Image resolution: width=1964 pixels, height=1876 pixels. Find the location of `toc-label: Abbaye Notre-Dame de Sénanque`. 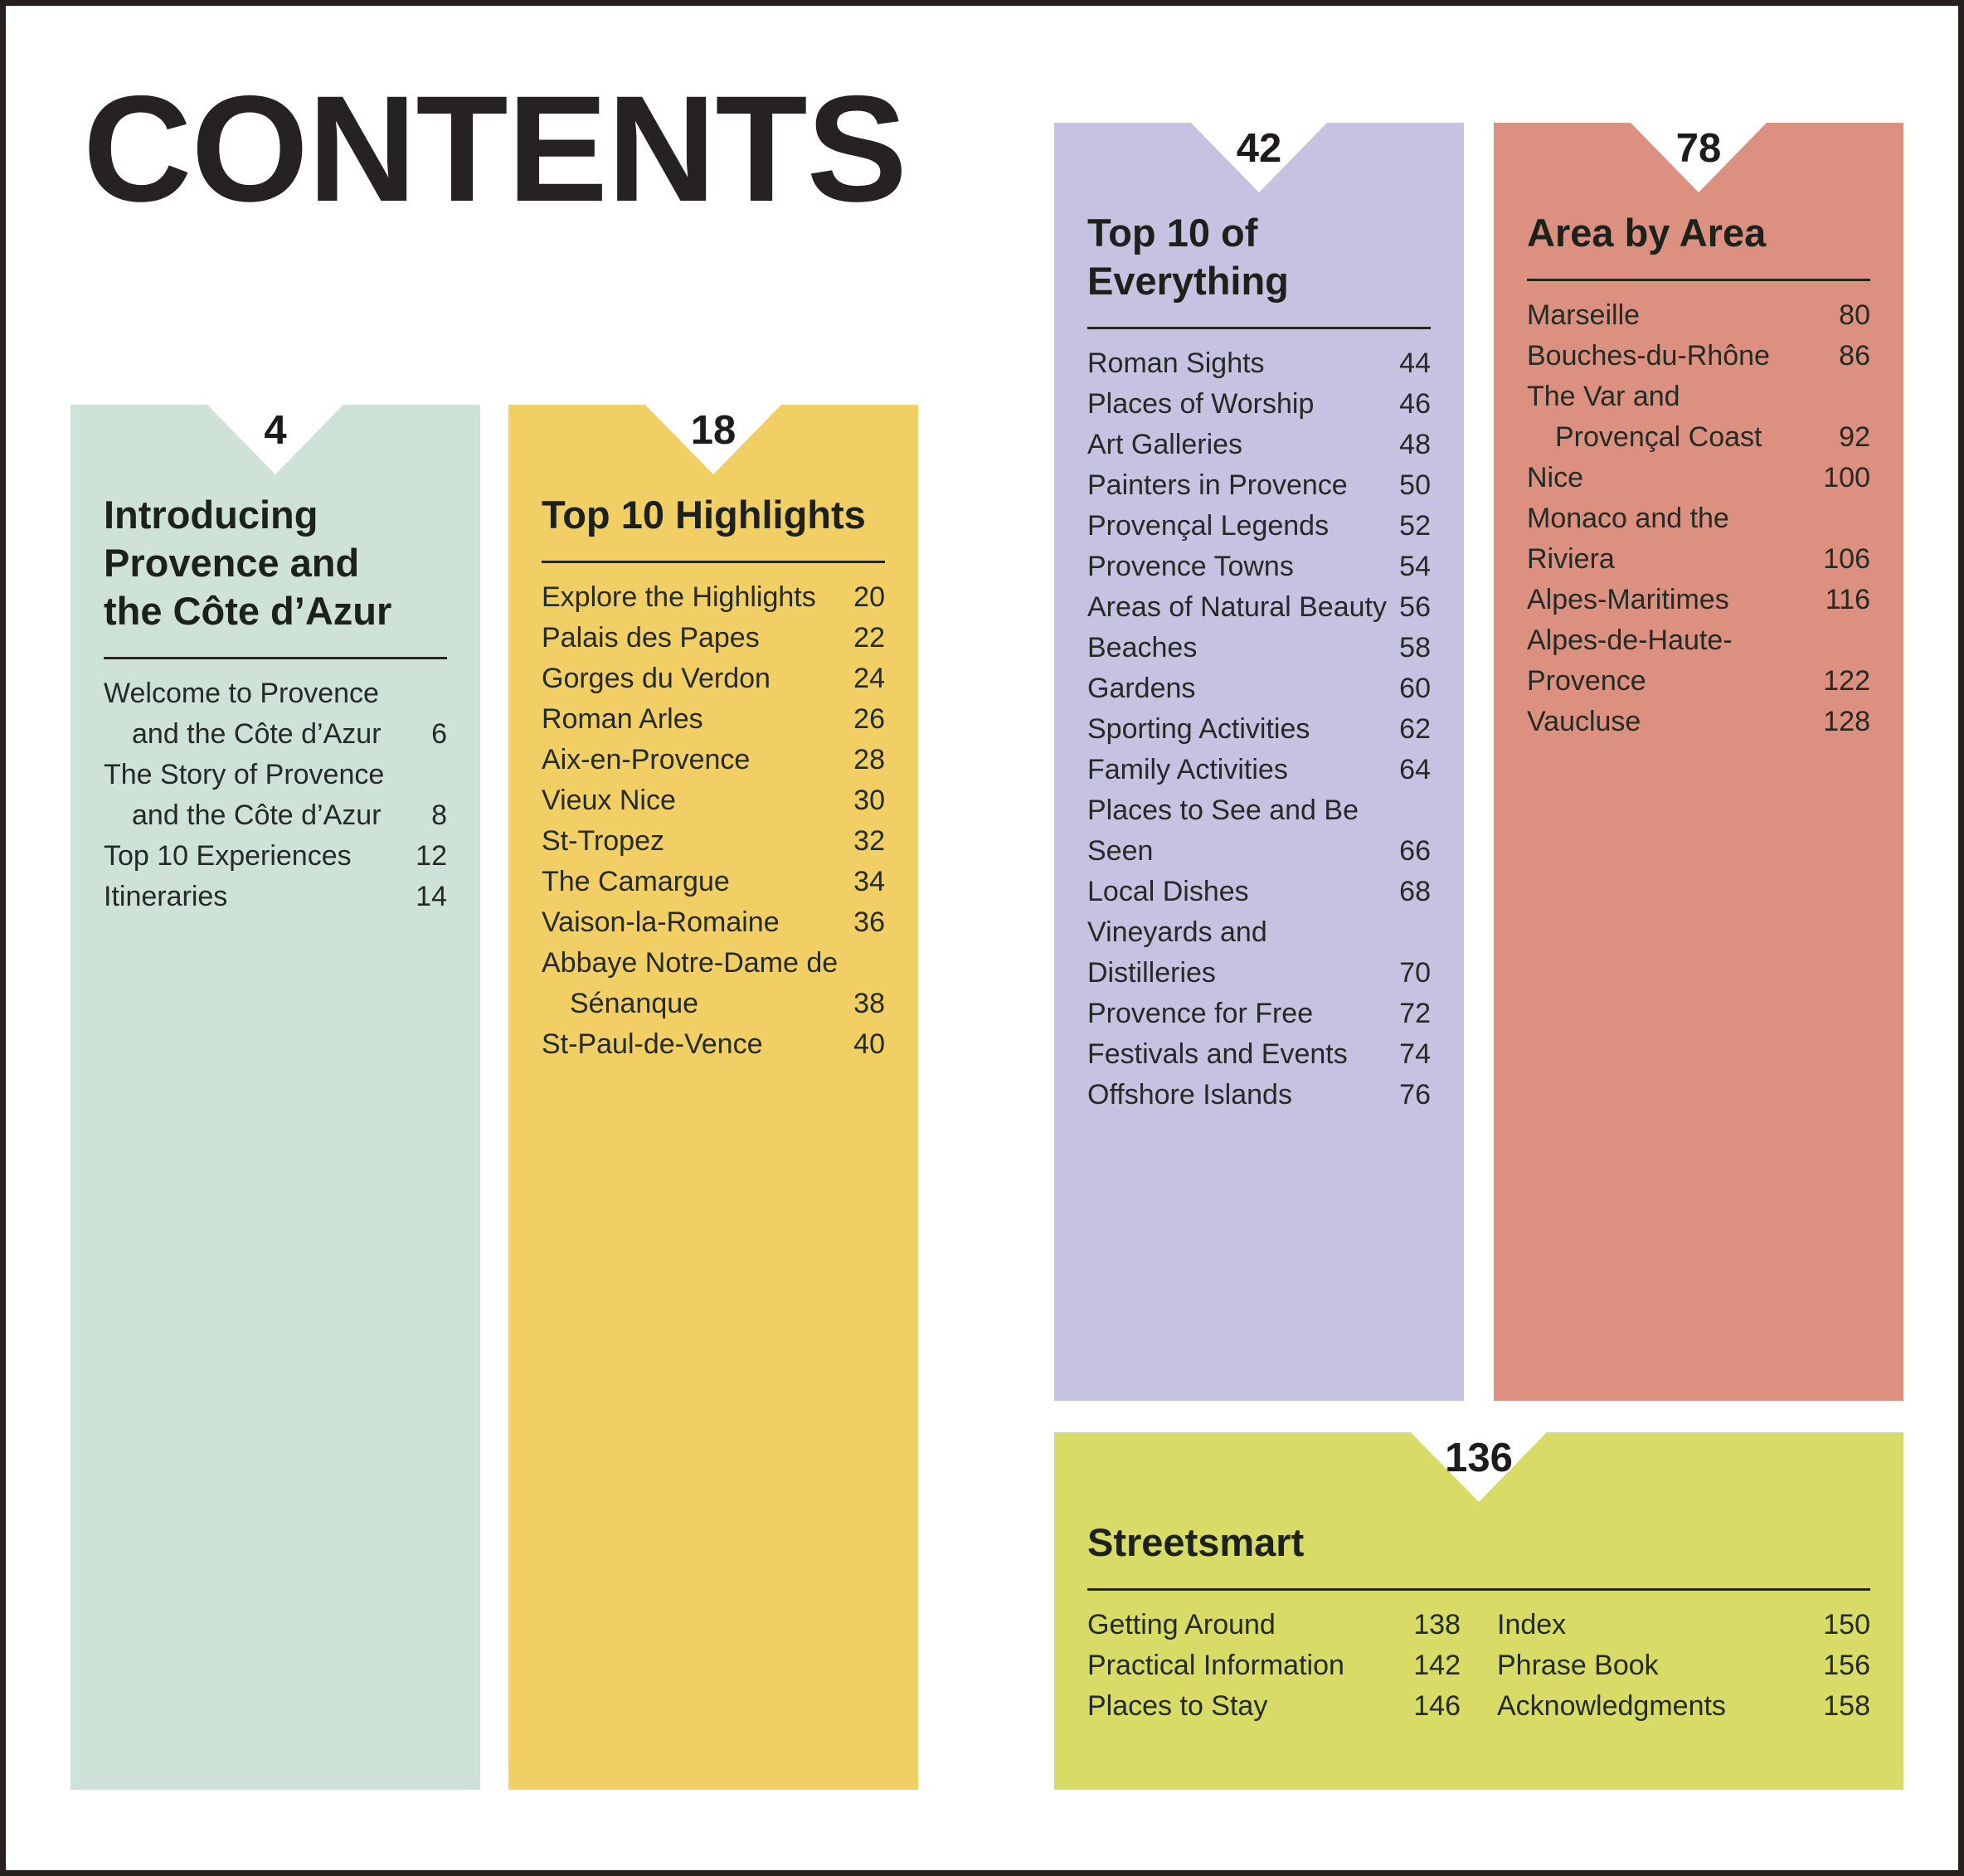

toc-label: Abbaye Notre-Dame de Sénanque is located at coordinates (690, 983).